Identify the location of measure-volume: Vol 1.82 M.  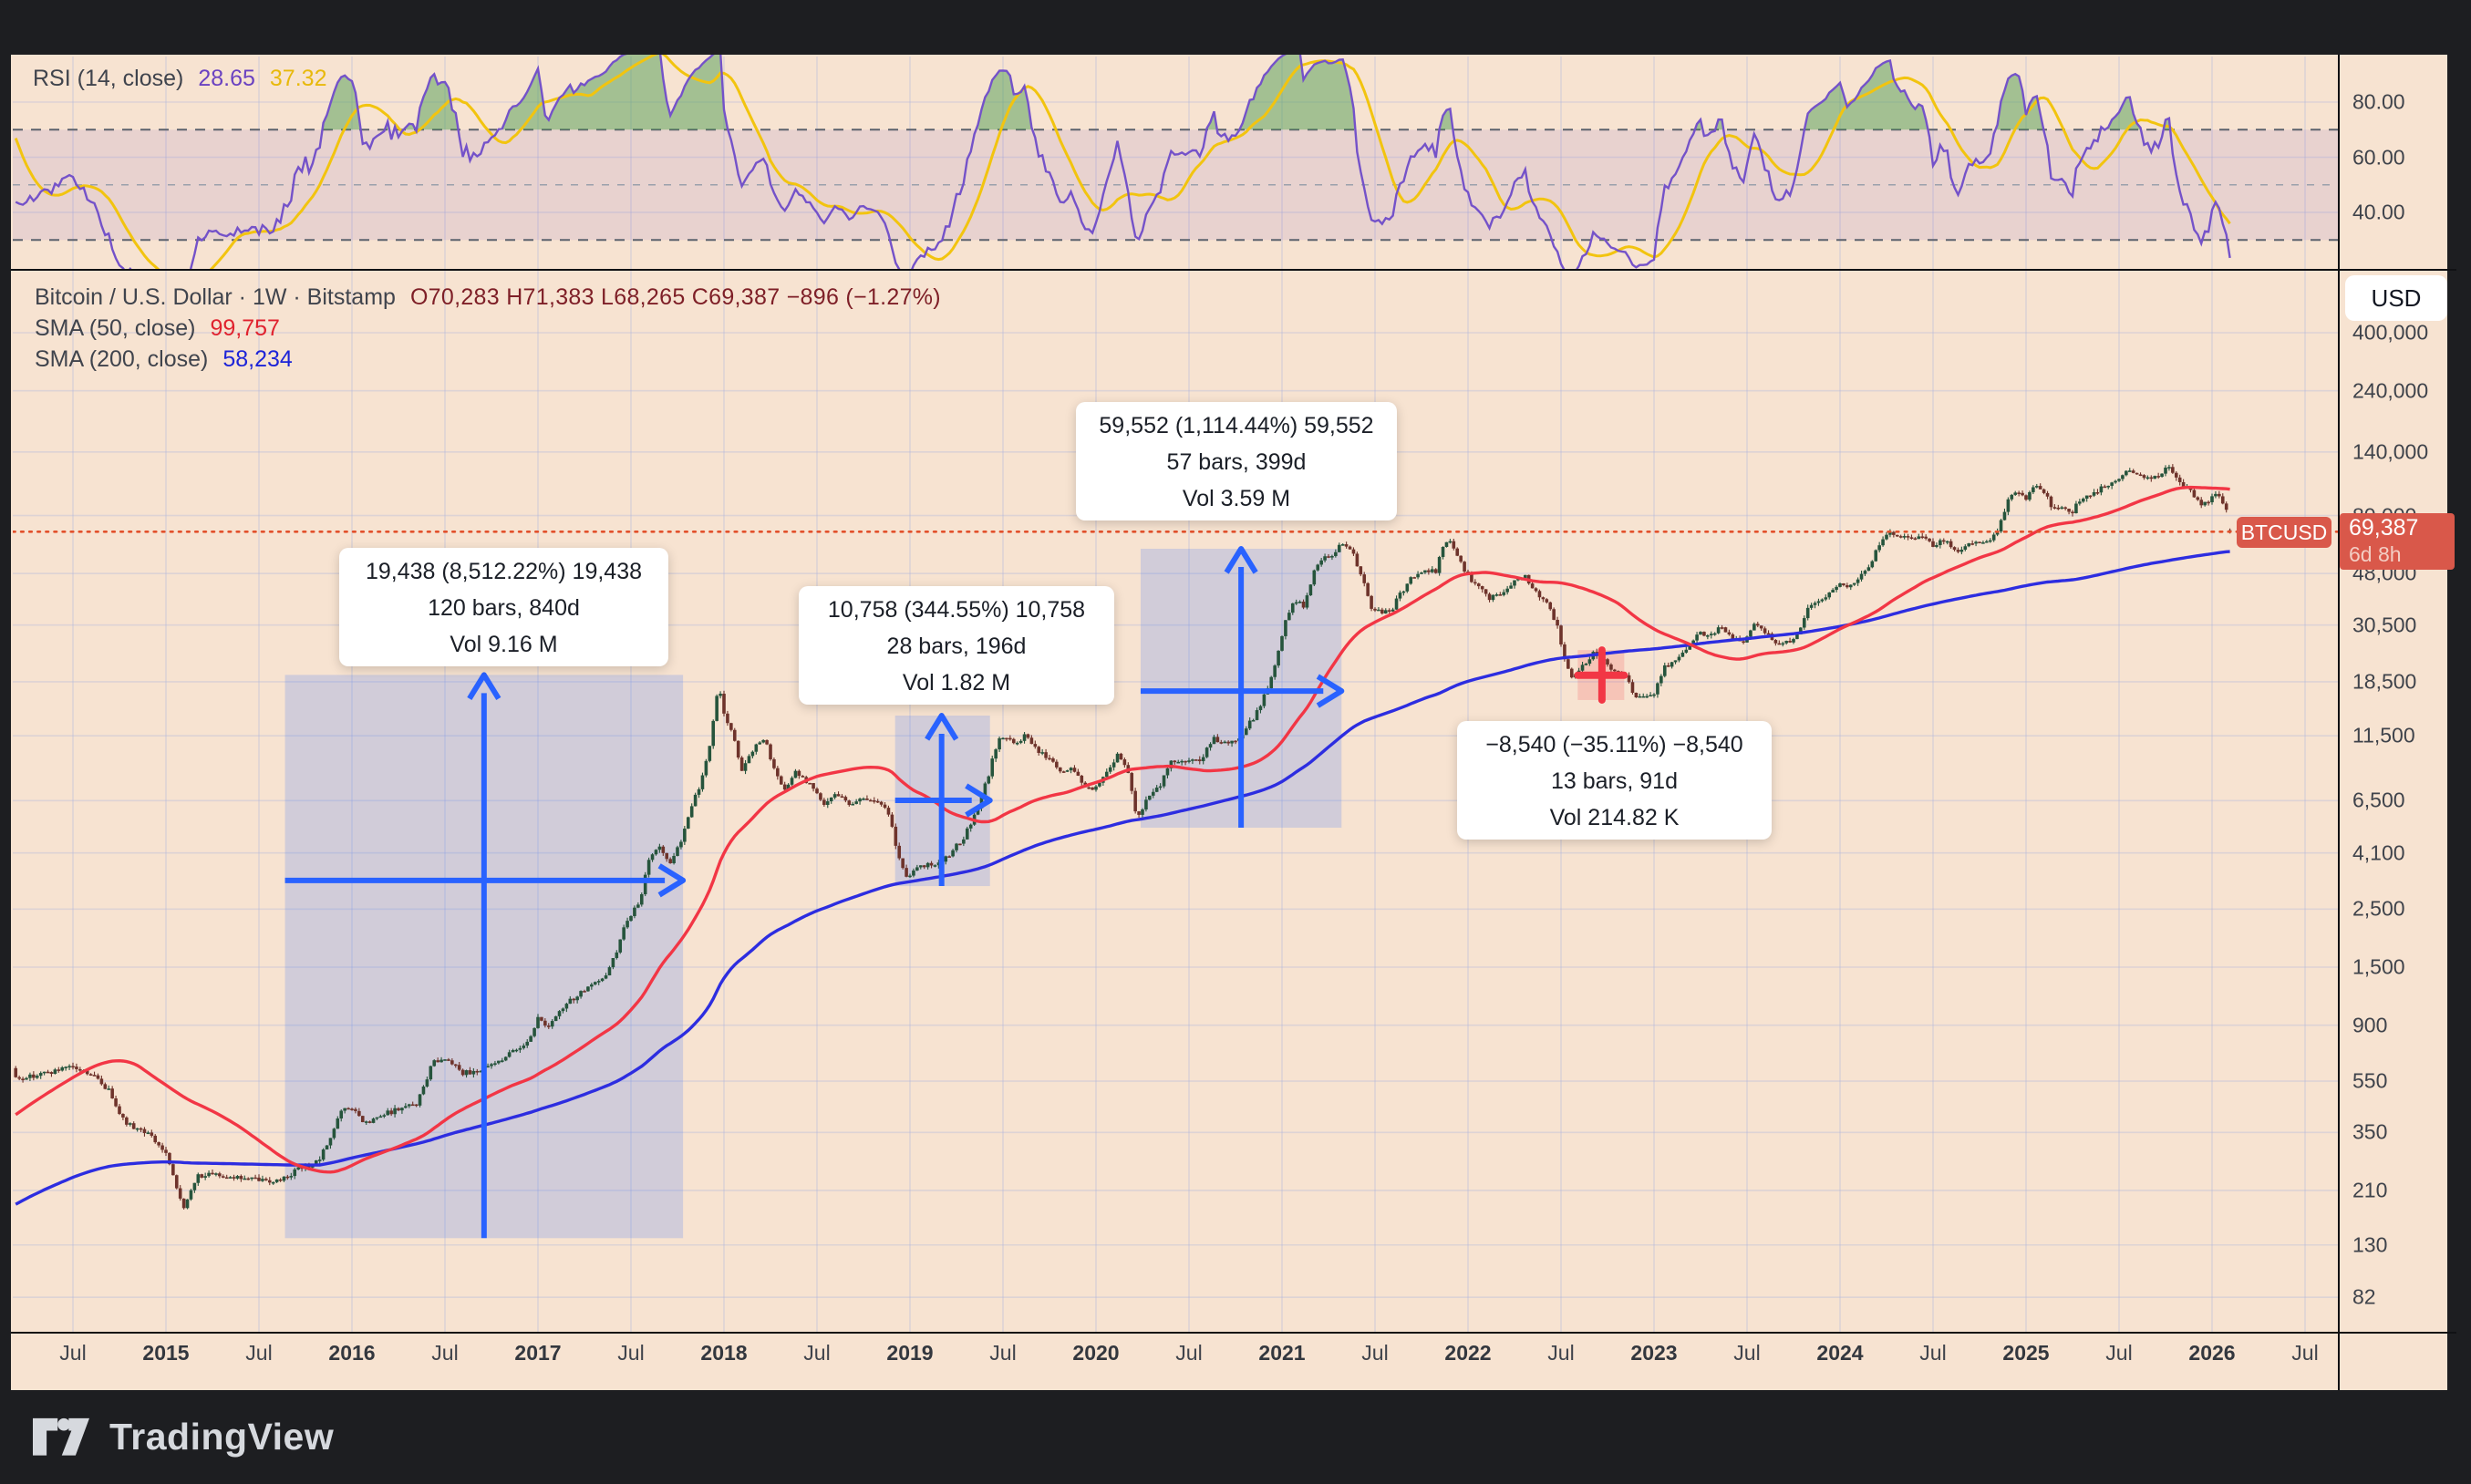
(957, 683).